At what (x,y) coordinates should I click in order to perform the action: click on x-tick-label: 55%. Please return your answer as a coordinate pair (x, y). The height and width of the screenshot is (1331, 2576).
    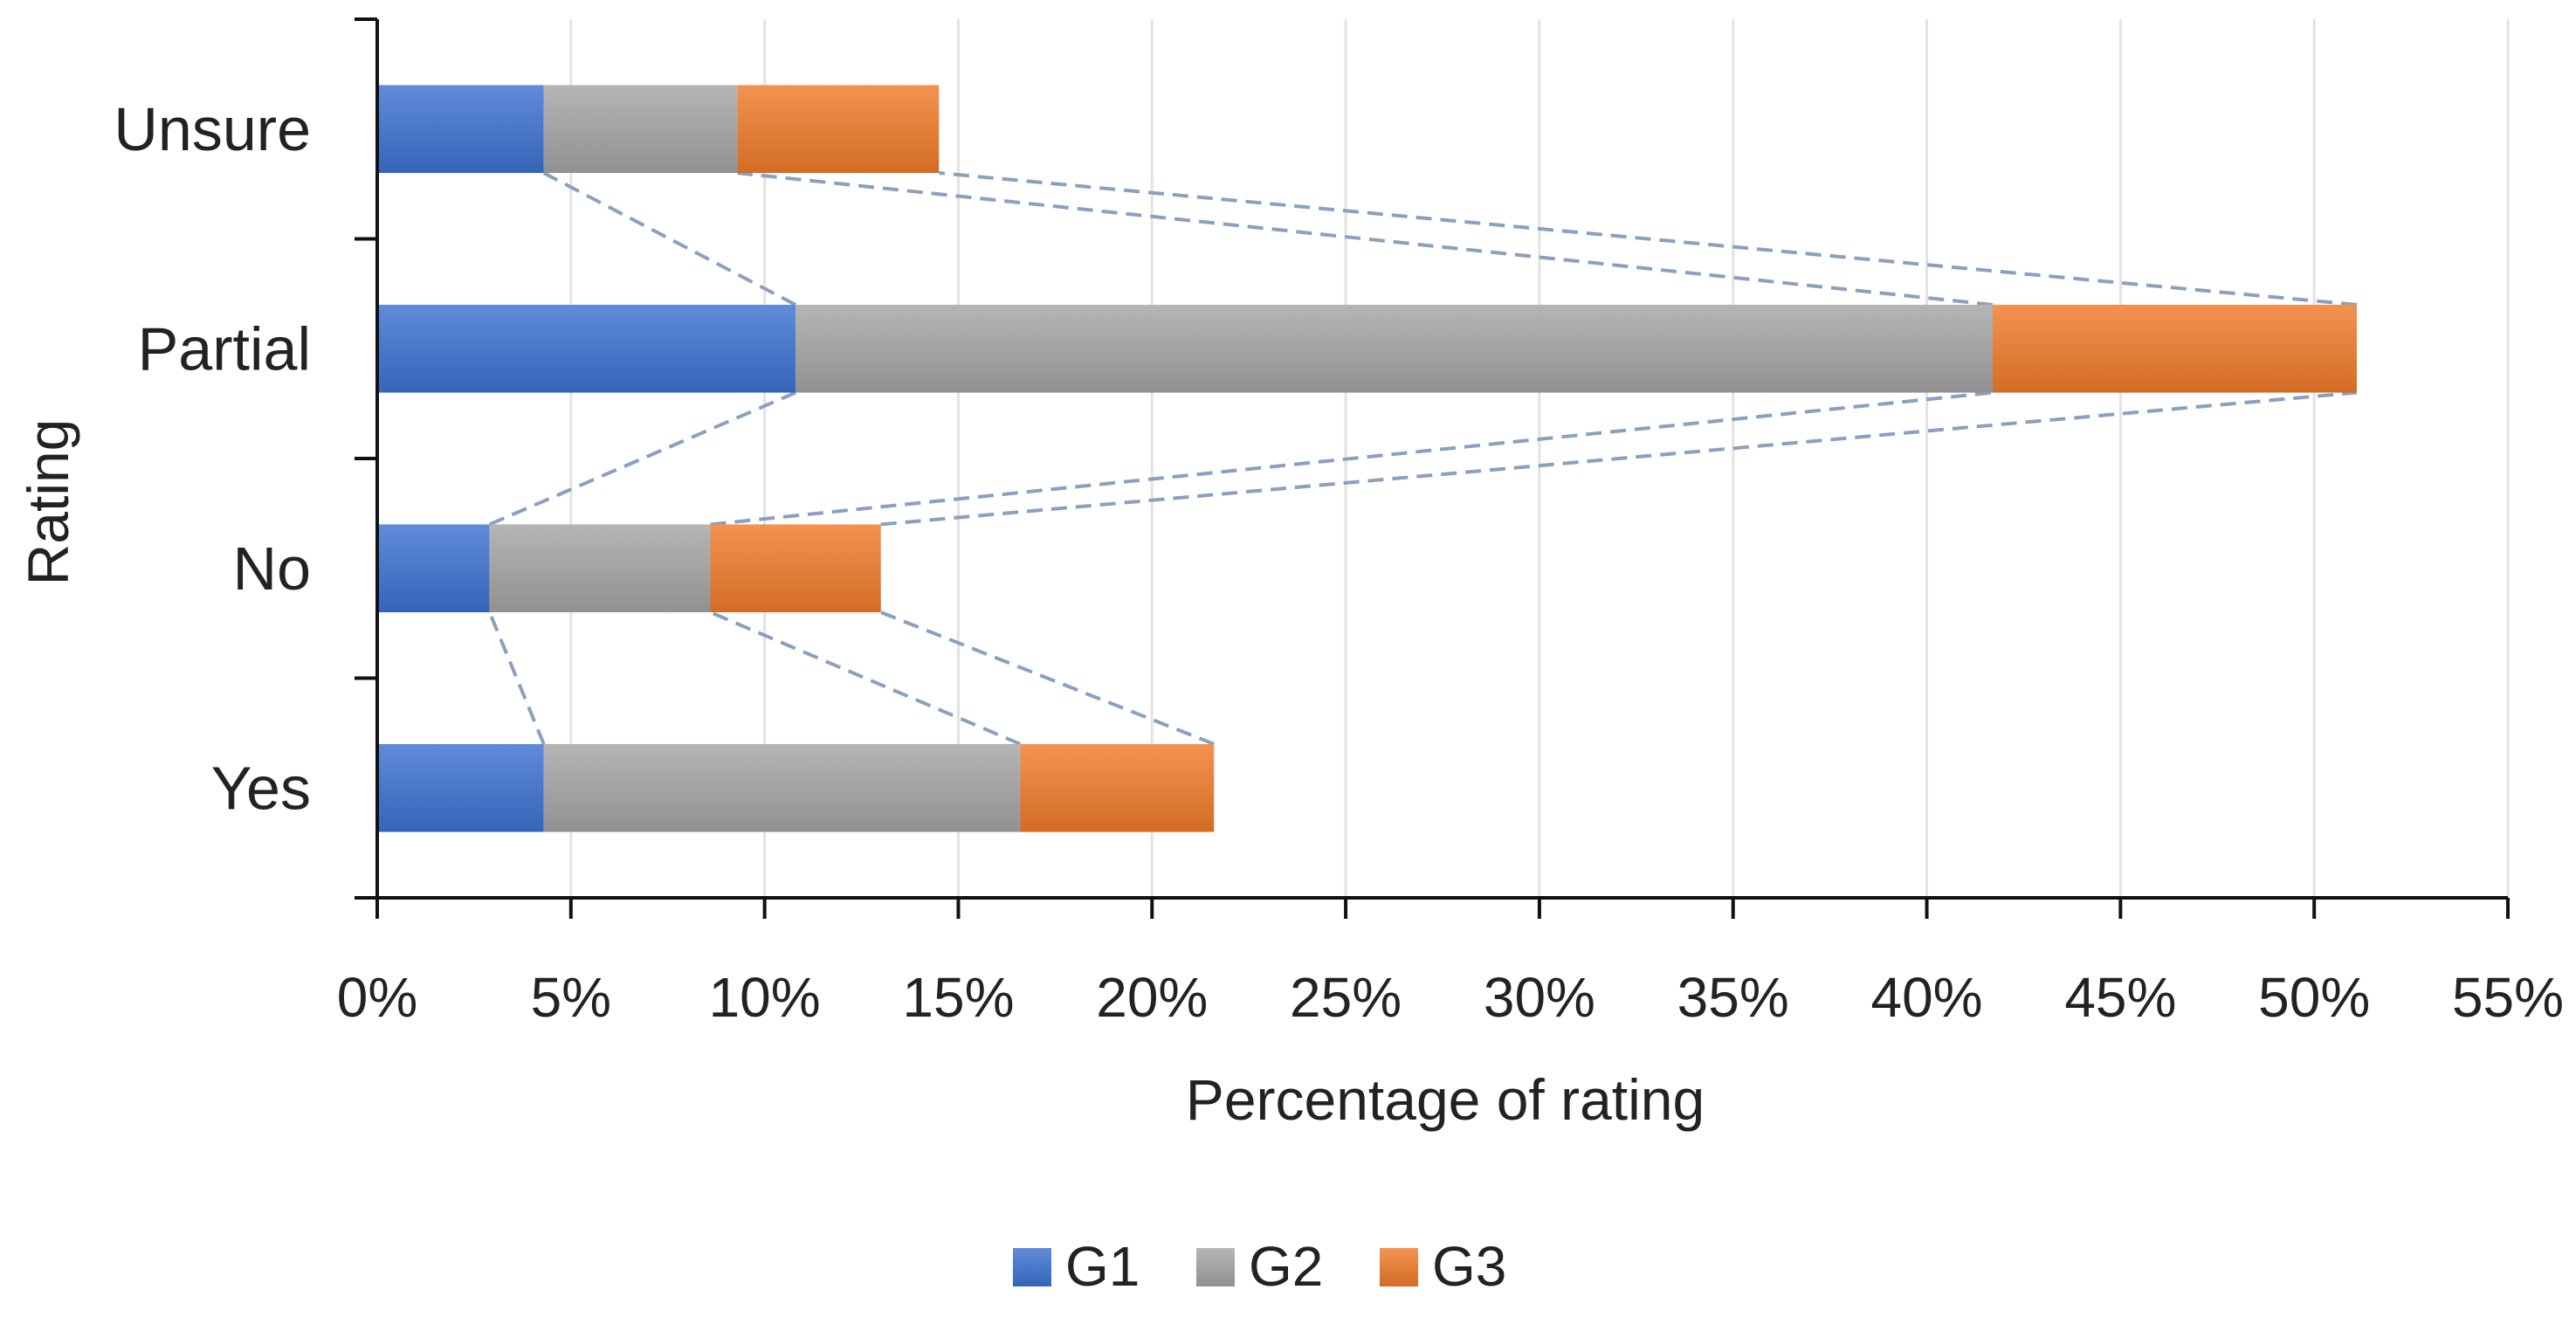
    Looking at the image, I should click on (2508, 997).